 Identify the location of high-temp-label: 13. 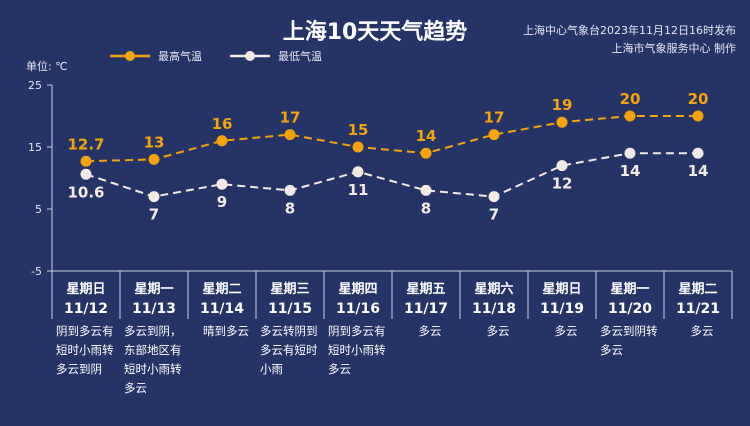
(154, 142).